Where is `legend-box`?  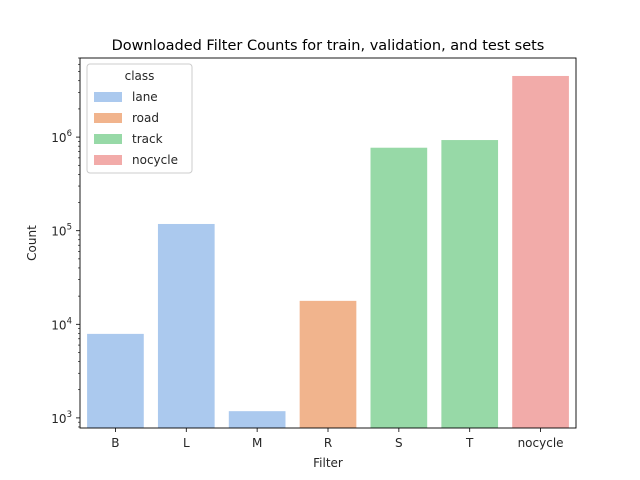
legend-box is located at coordinates (139, 118).